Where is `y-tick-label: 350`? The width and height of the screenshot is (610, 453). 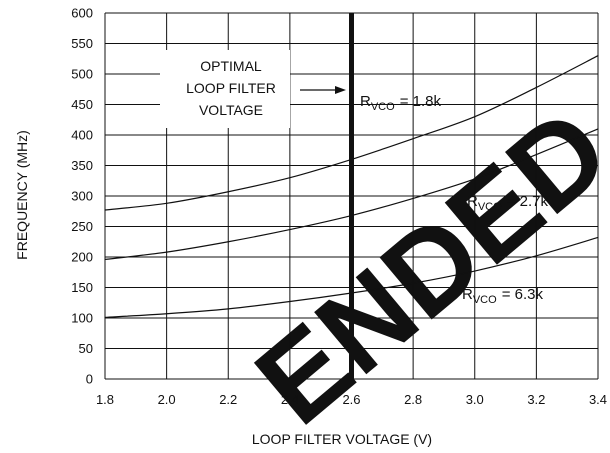 y-tick-label: 350 is located at coordinates (82, 165).